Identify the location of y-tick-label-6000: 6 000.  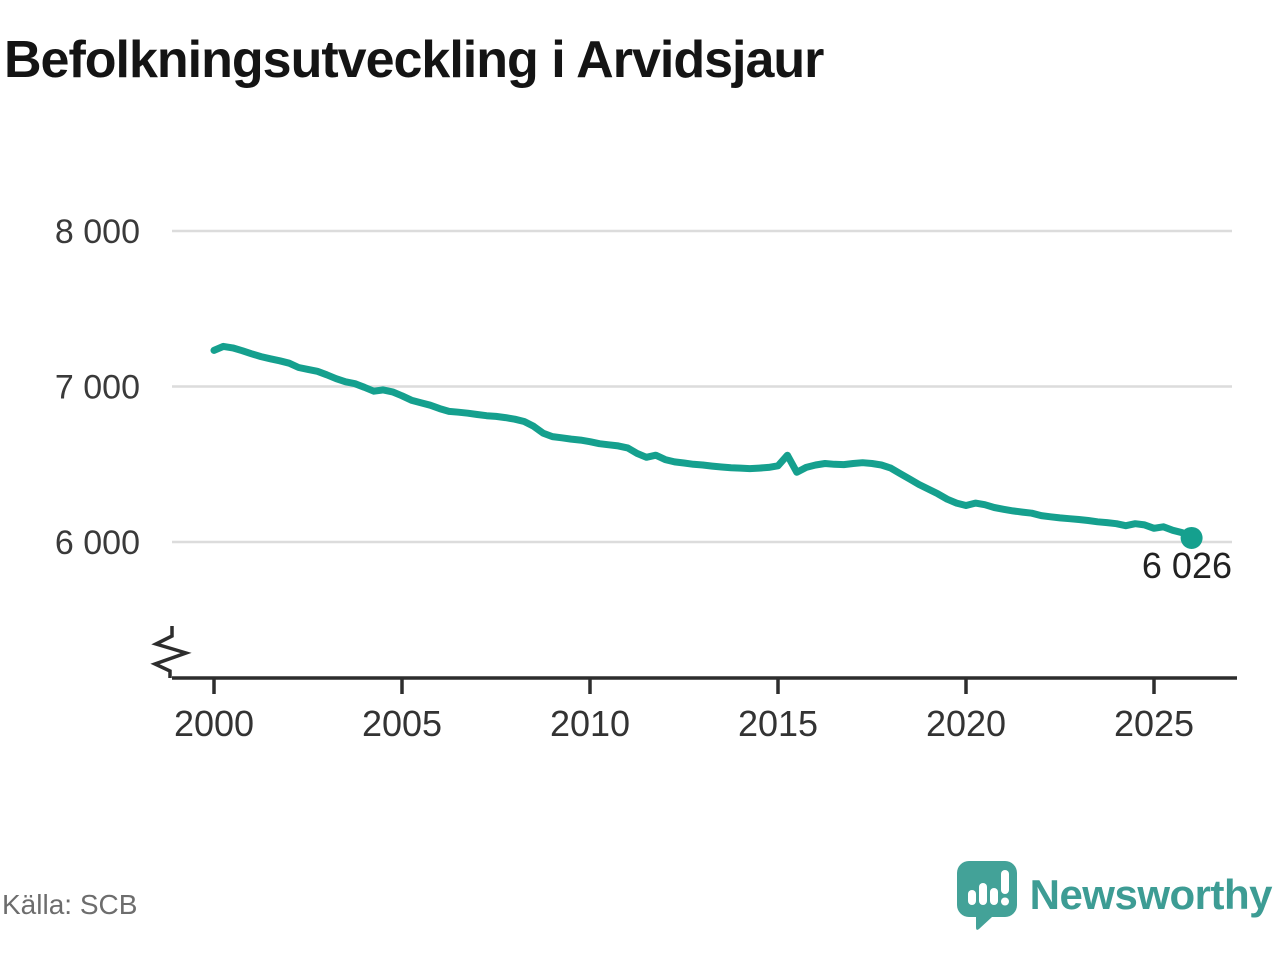
(97, 543).